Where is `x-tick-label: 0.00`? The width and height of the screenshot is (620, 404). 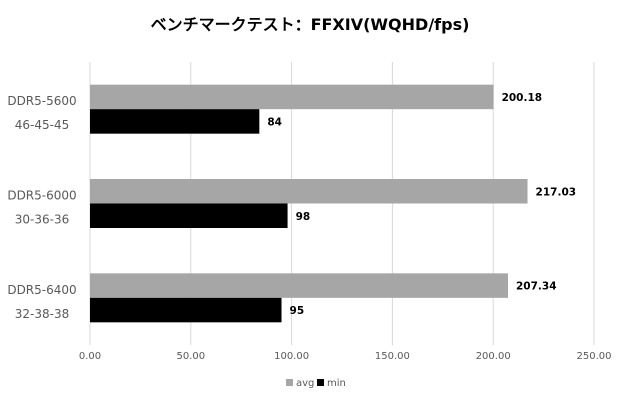
x-tick-label: 0.00 is located at coordinates (90, 356).